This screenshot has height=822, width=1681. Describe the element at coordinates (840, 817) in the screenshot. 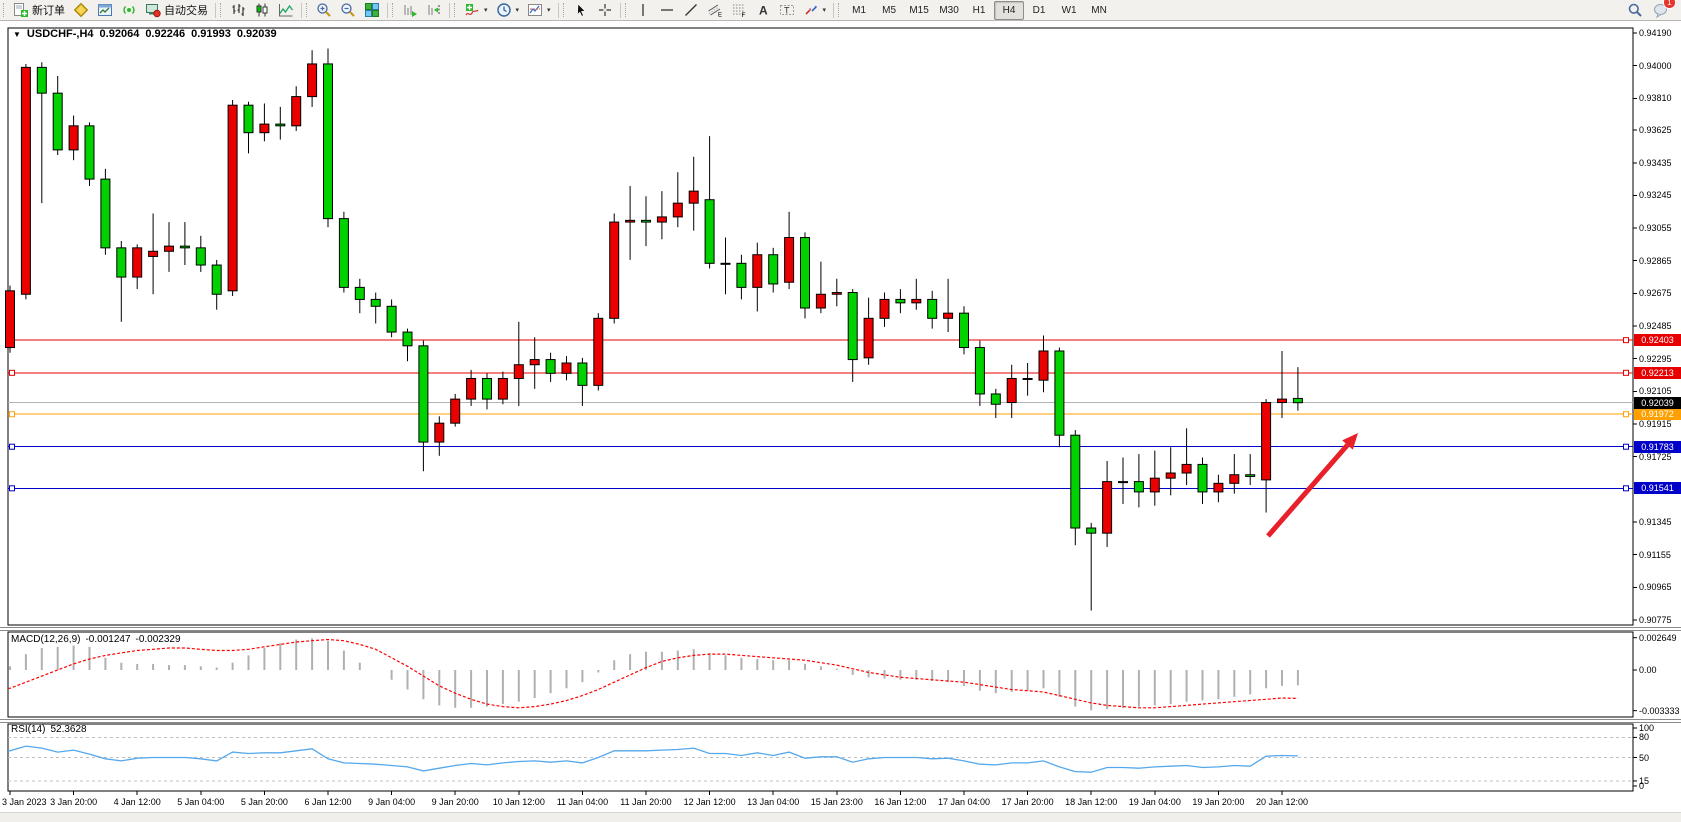

I see `bottom-scroll-strip` at that location.